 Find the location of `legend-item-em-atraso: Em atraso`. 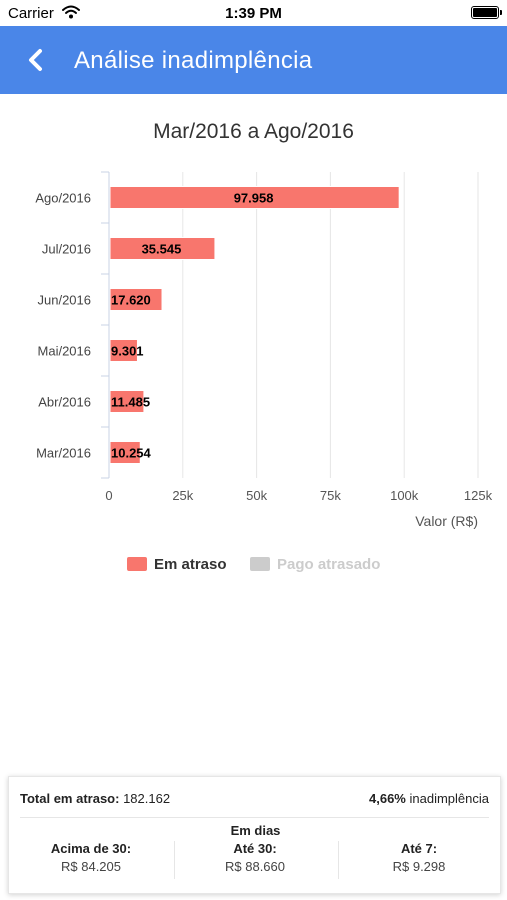

legend-item-em-atraso: Em atraso is located at coordinates (177, 564).